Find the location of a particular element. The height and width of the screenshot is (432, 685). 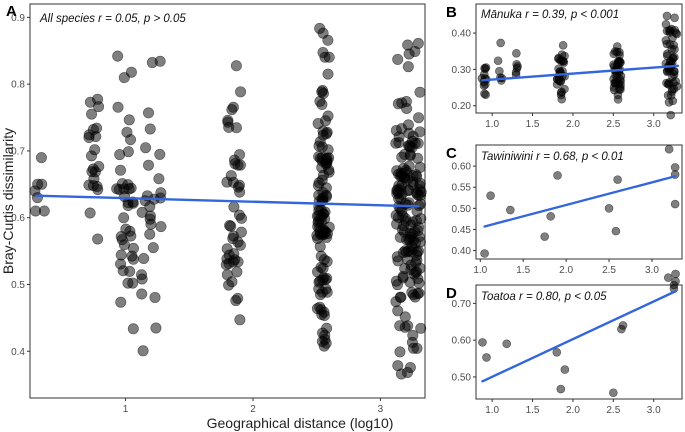

plot-frame is located at coordinates (579, 202).